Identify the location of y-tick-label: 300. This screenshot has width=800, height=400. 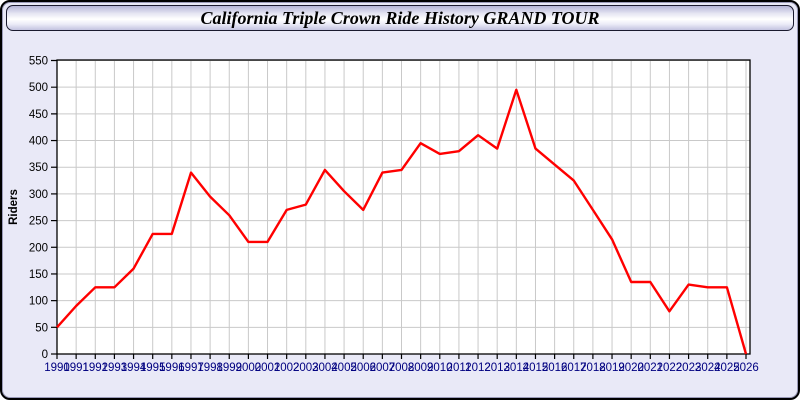
(38, 195).